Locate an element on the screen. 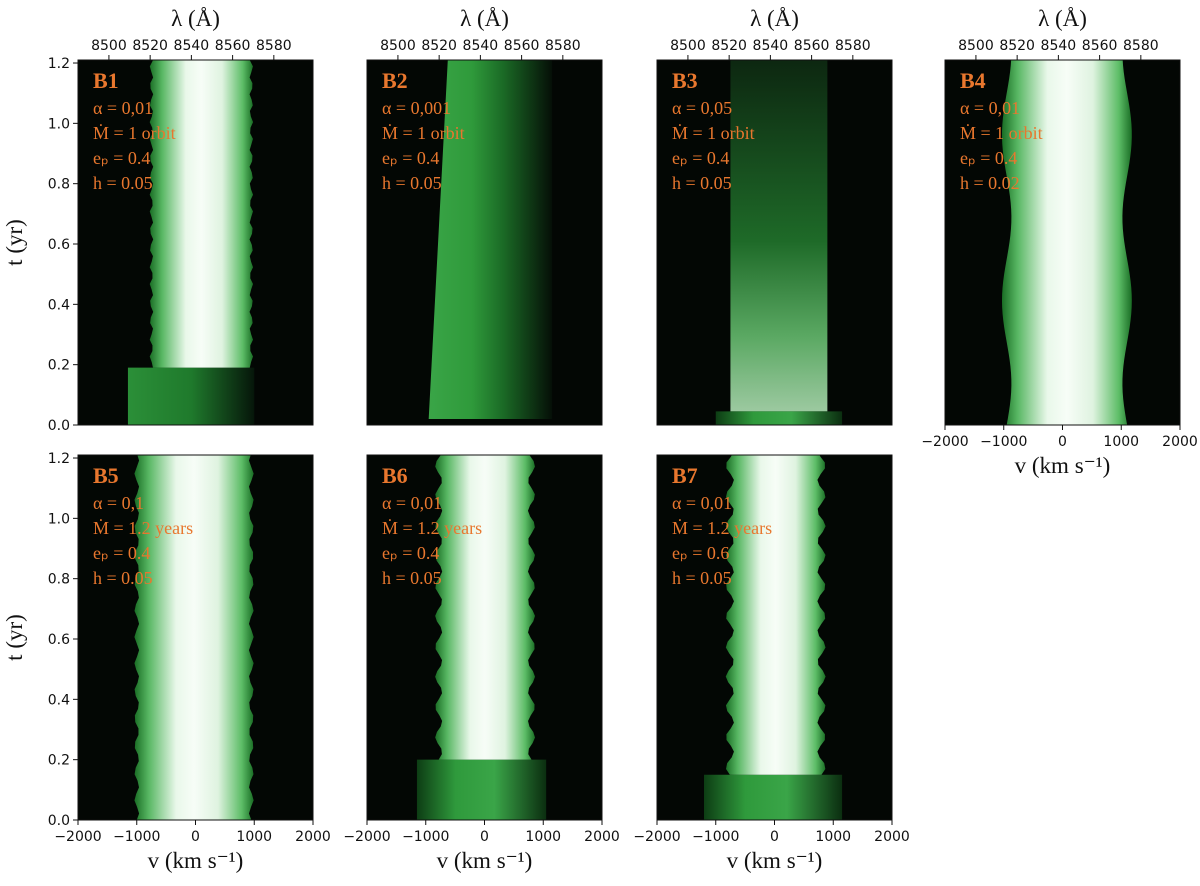 The image size is (1200, 886). y-tick-label: 1.2 is located at coordinates (59, 459).